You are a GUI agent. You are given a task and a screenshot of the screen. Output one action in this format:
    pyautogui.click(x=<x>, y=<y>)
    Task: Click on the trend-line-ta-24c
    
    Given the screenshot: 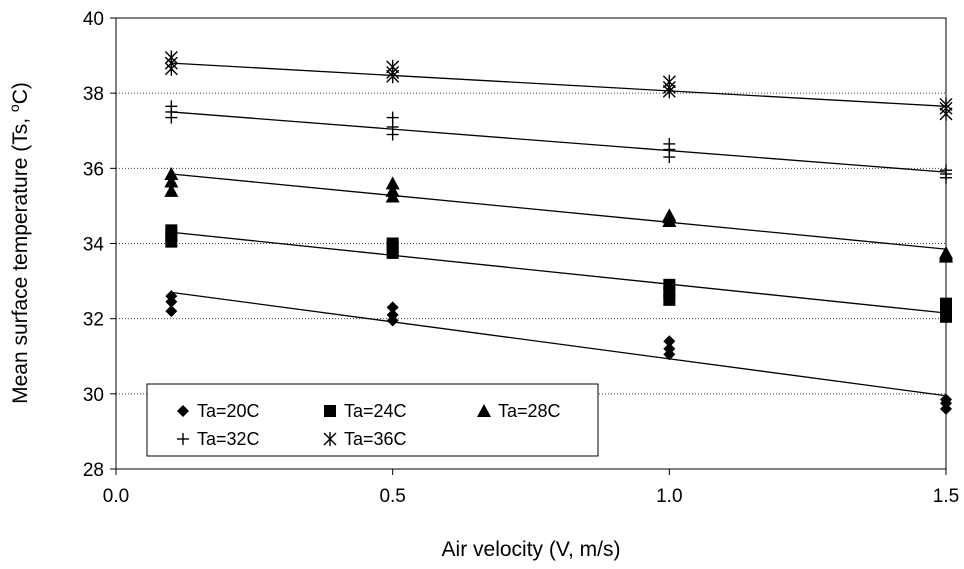 What is the action you would take?
    pyautogui.click(x=559, y=272)
    